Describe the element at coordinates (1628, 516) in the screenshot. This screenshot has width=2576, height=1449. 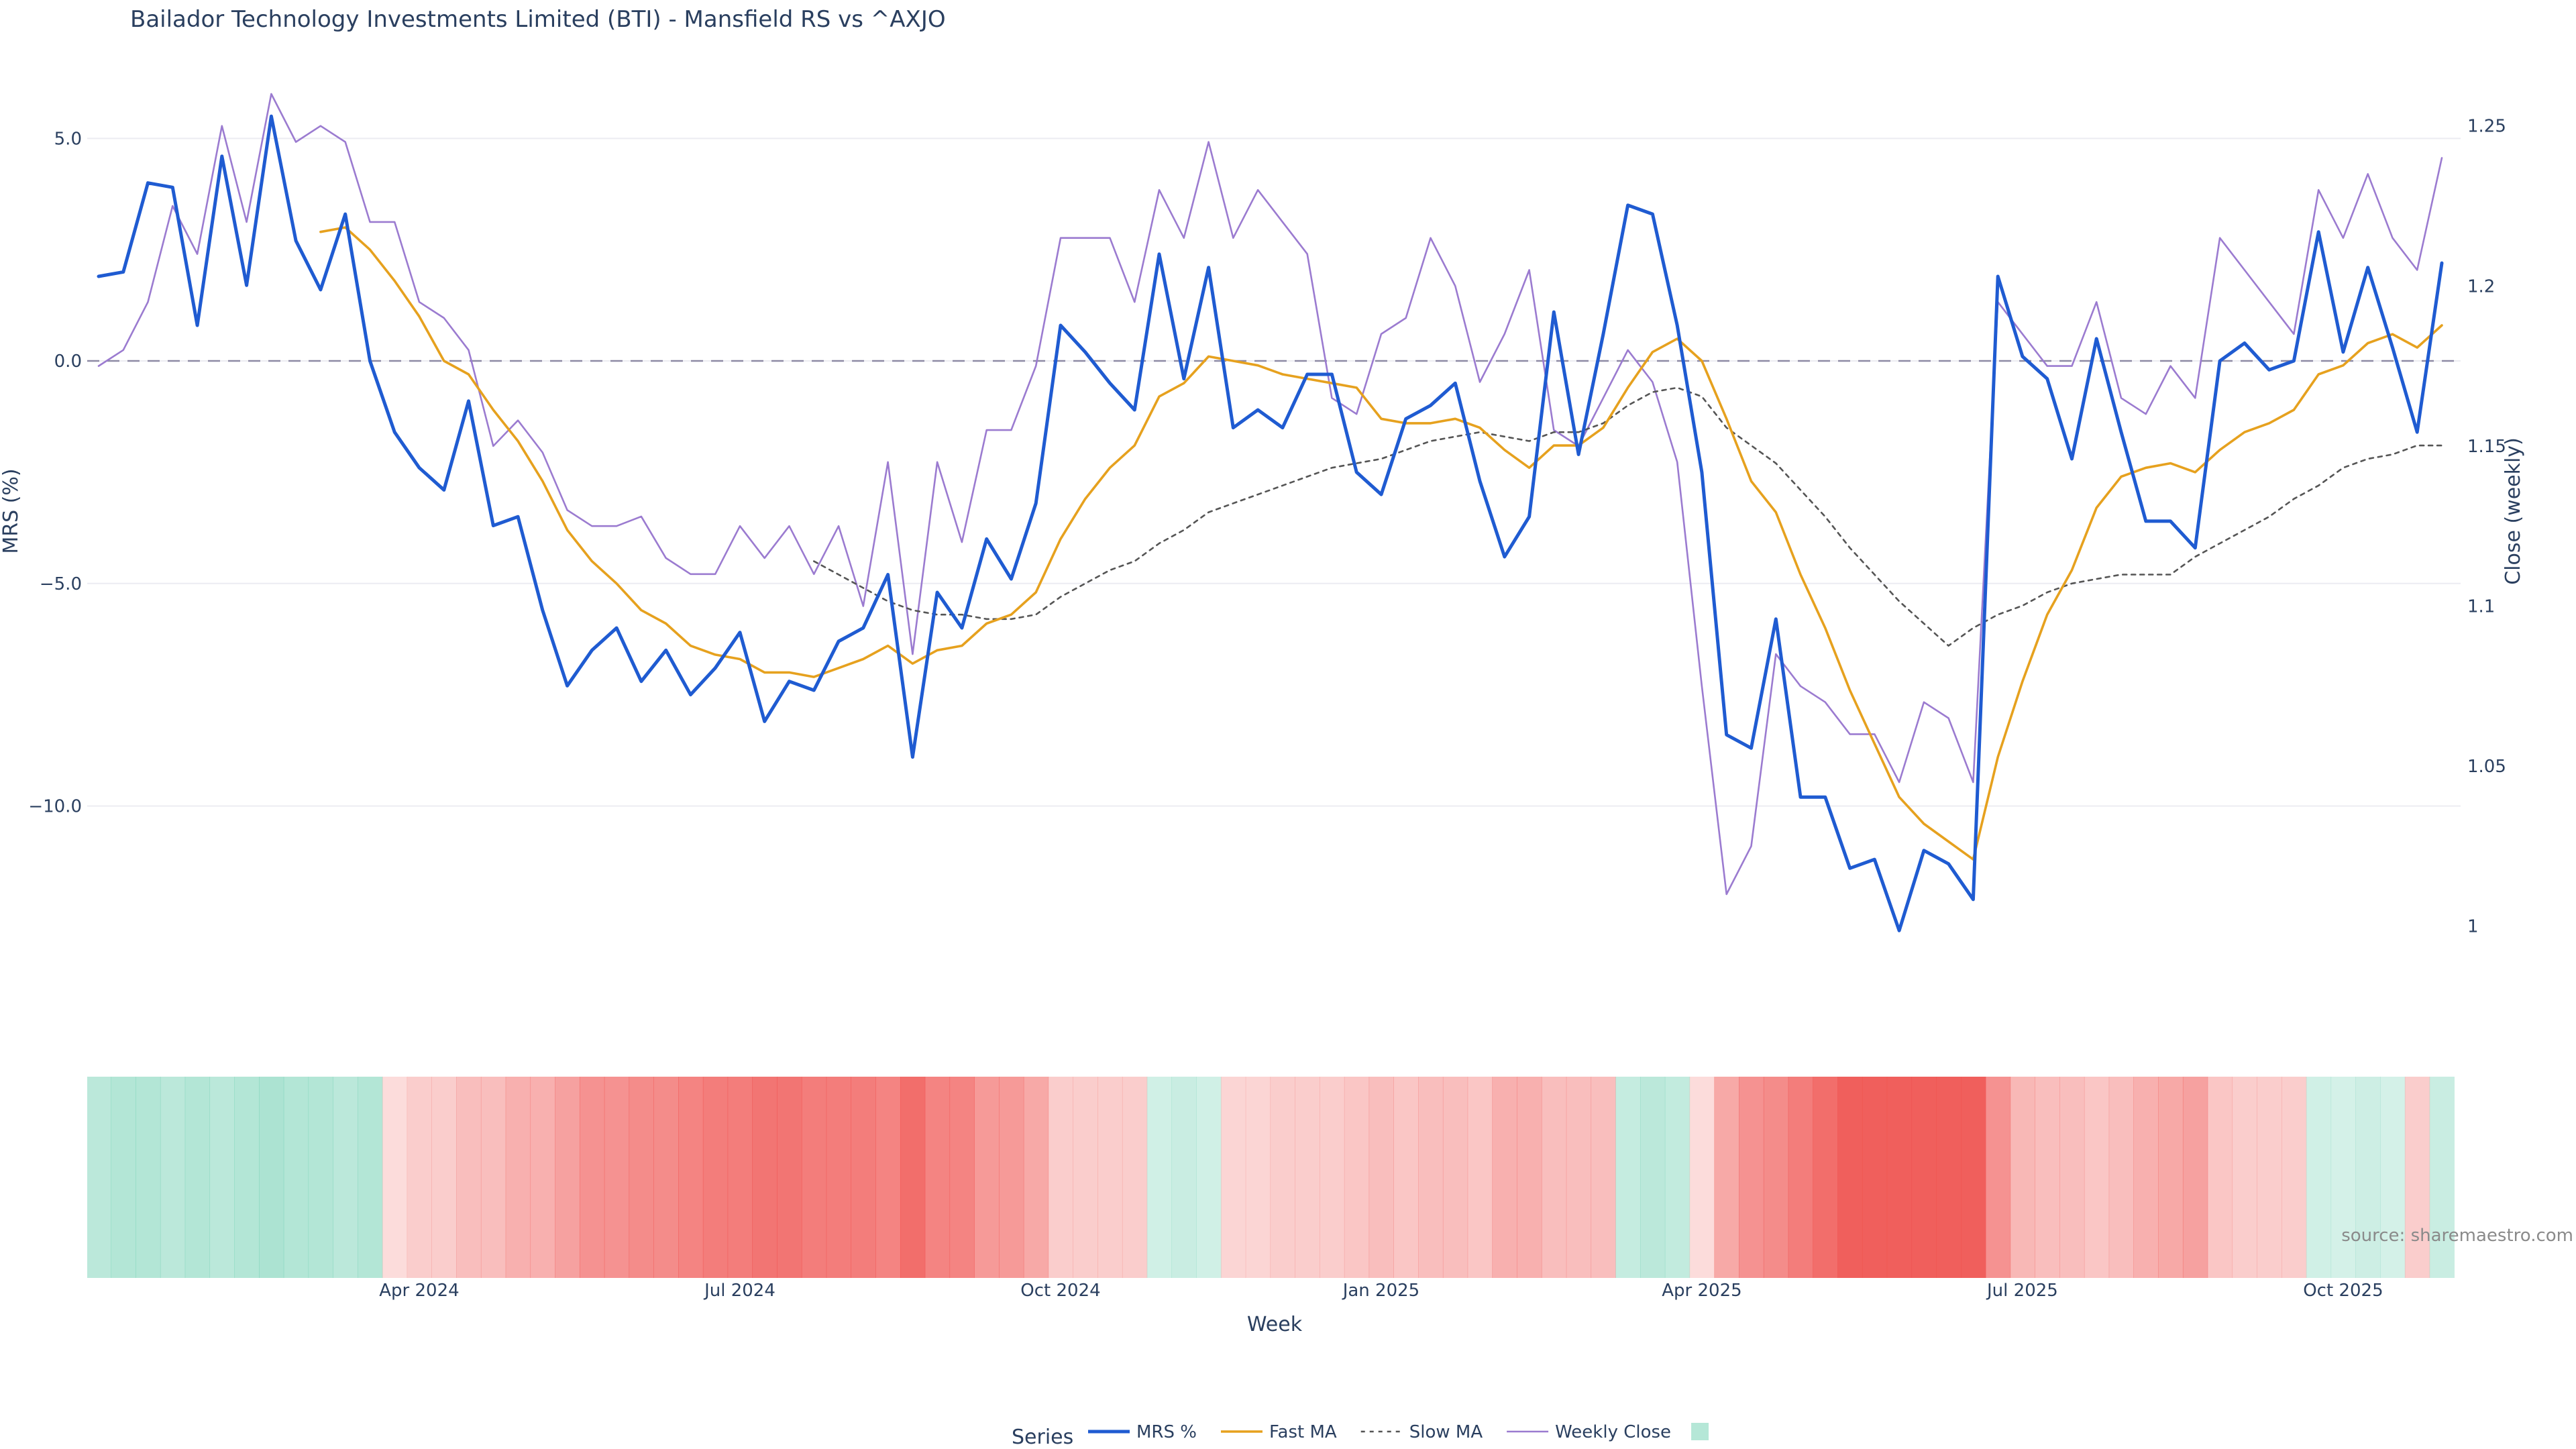
I see `series-line-slow` at that location.